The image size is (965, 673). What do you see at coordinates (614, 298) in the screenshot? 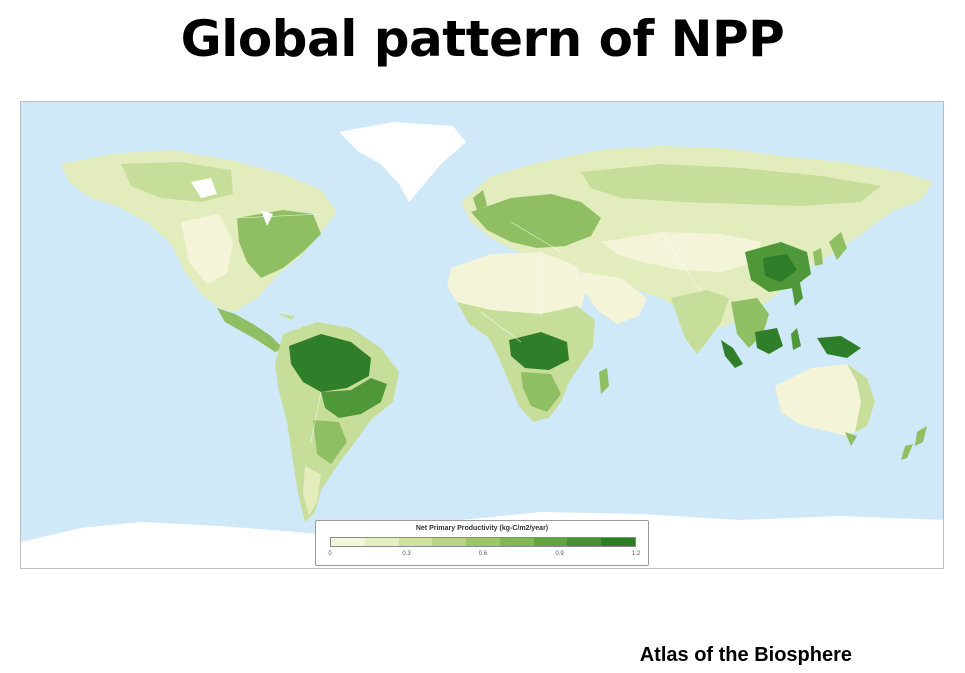
I see `arabia` at bounding box center [614, 298].